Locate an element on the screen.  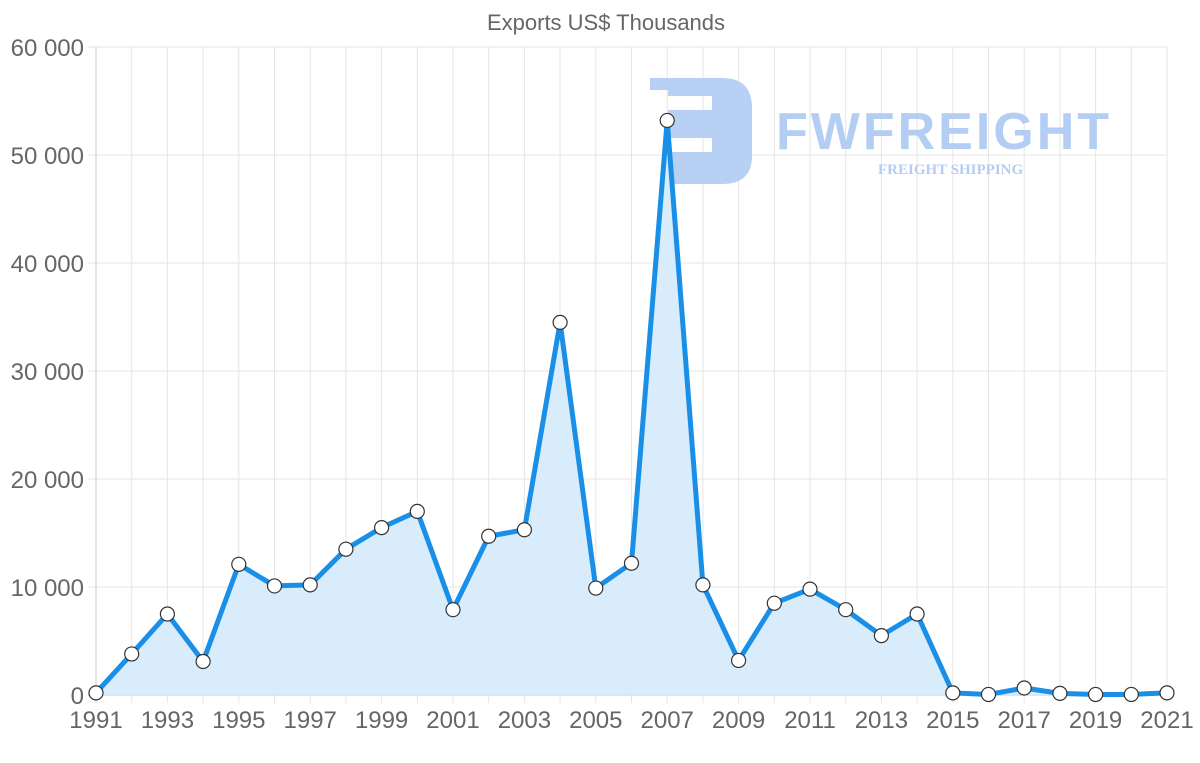
watermark-tagline: FREIGHT SHIPPING is located at coordinates (950, 170).